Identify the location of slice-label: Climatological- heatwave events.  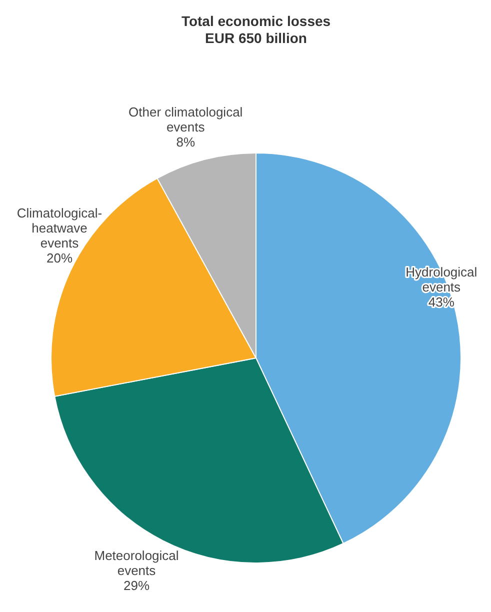
(59, 227).